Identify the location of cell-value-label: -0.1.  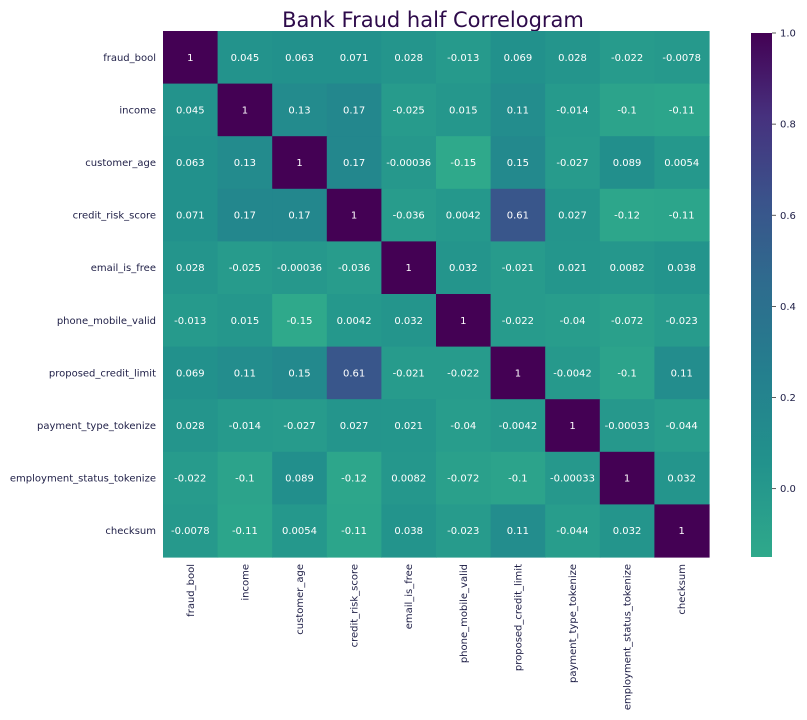
(627, 373).